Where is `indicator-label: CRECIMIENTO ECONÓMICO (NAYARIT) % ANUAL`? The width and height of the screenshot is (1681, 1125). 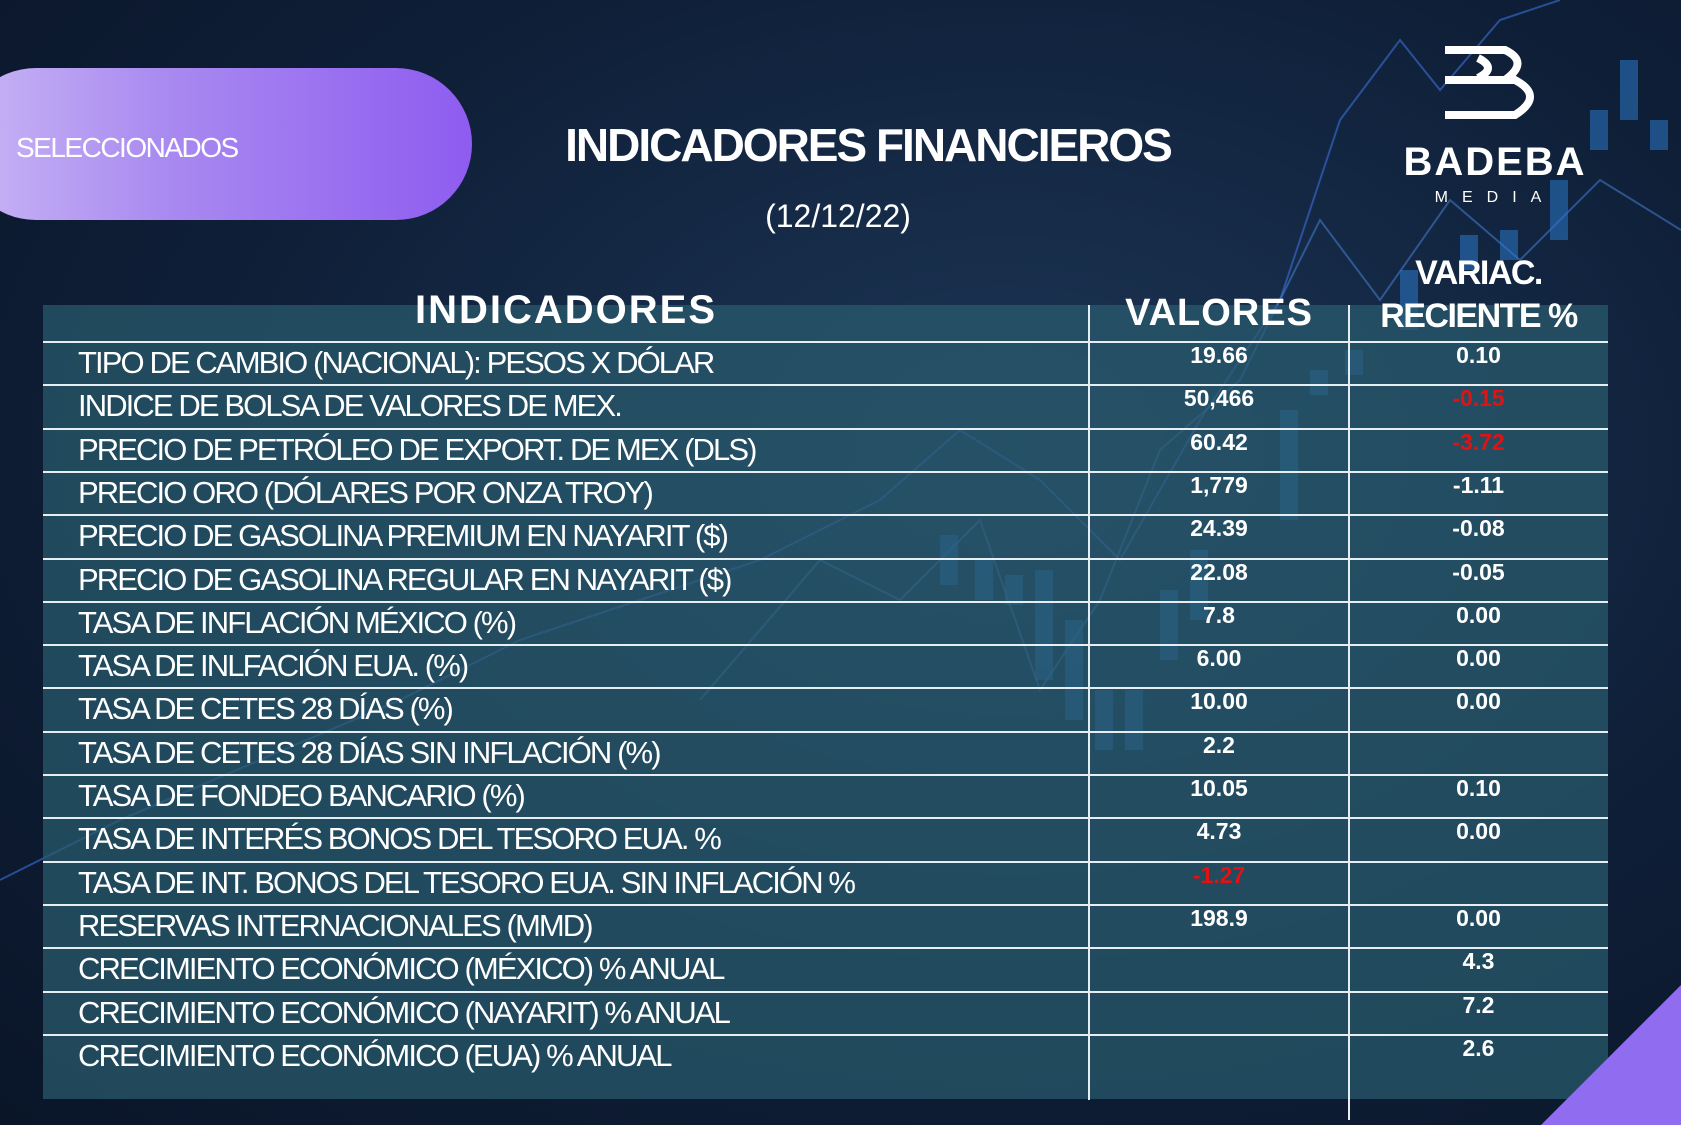 indicator-label: CRECIMIENTO ECONÓMICO (NAYARIT) % ANUAL is located at coordinates (404, 1012).